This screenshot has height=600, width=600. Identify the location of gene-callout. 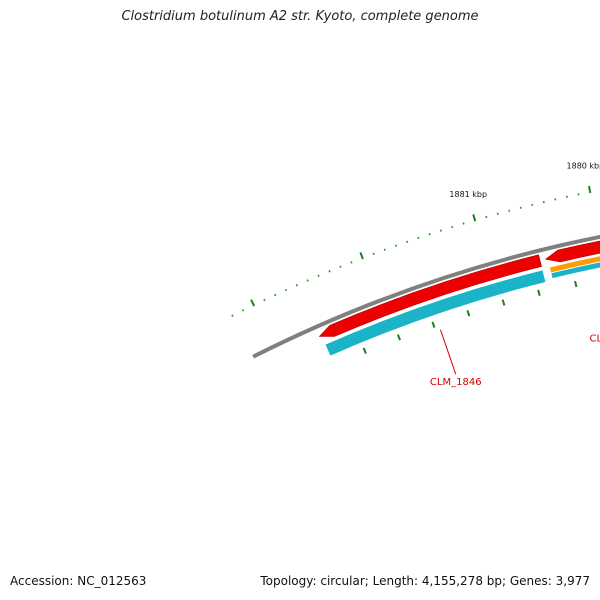
(448, 352).